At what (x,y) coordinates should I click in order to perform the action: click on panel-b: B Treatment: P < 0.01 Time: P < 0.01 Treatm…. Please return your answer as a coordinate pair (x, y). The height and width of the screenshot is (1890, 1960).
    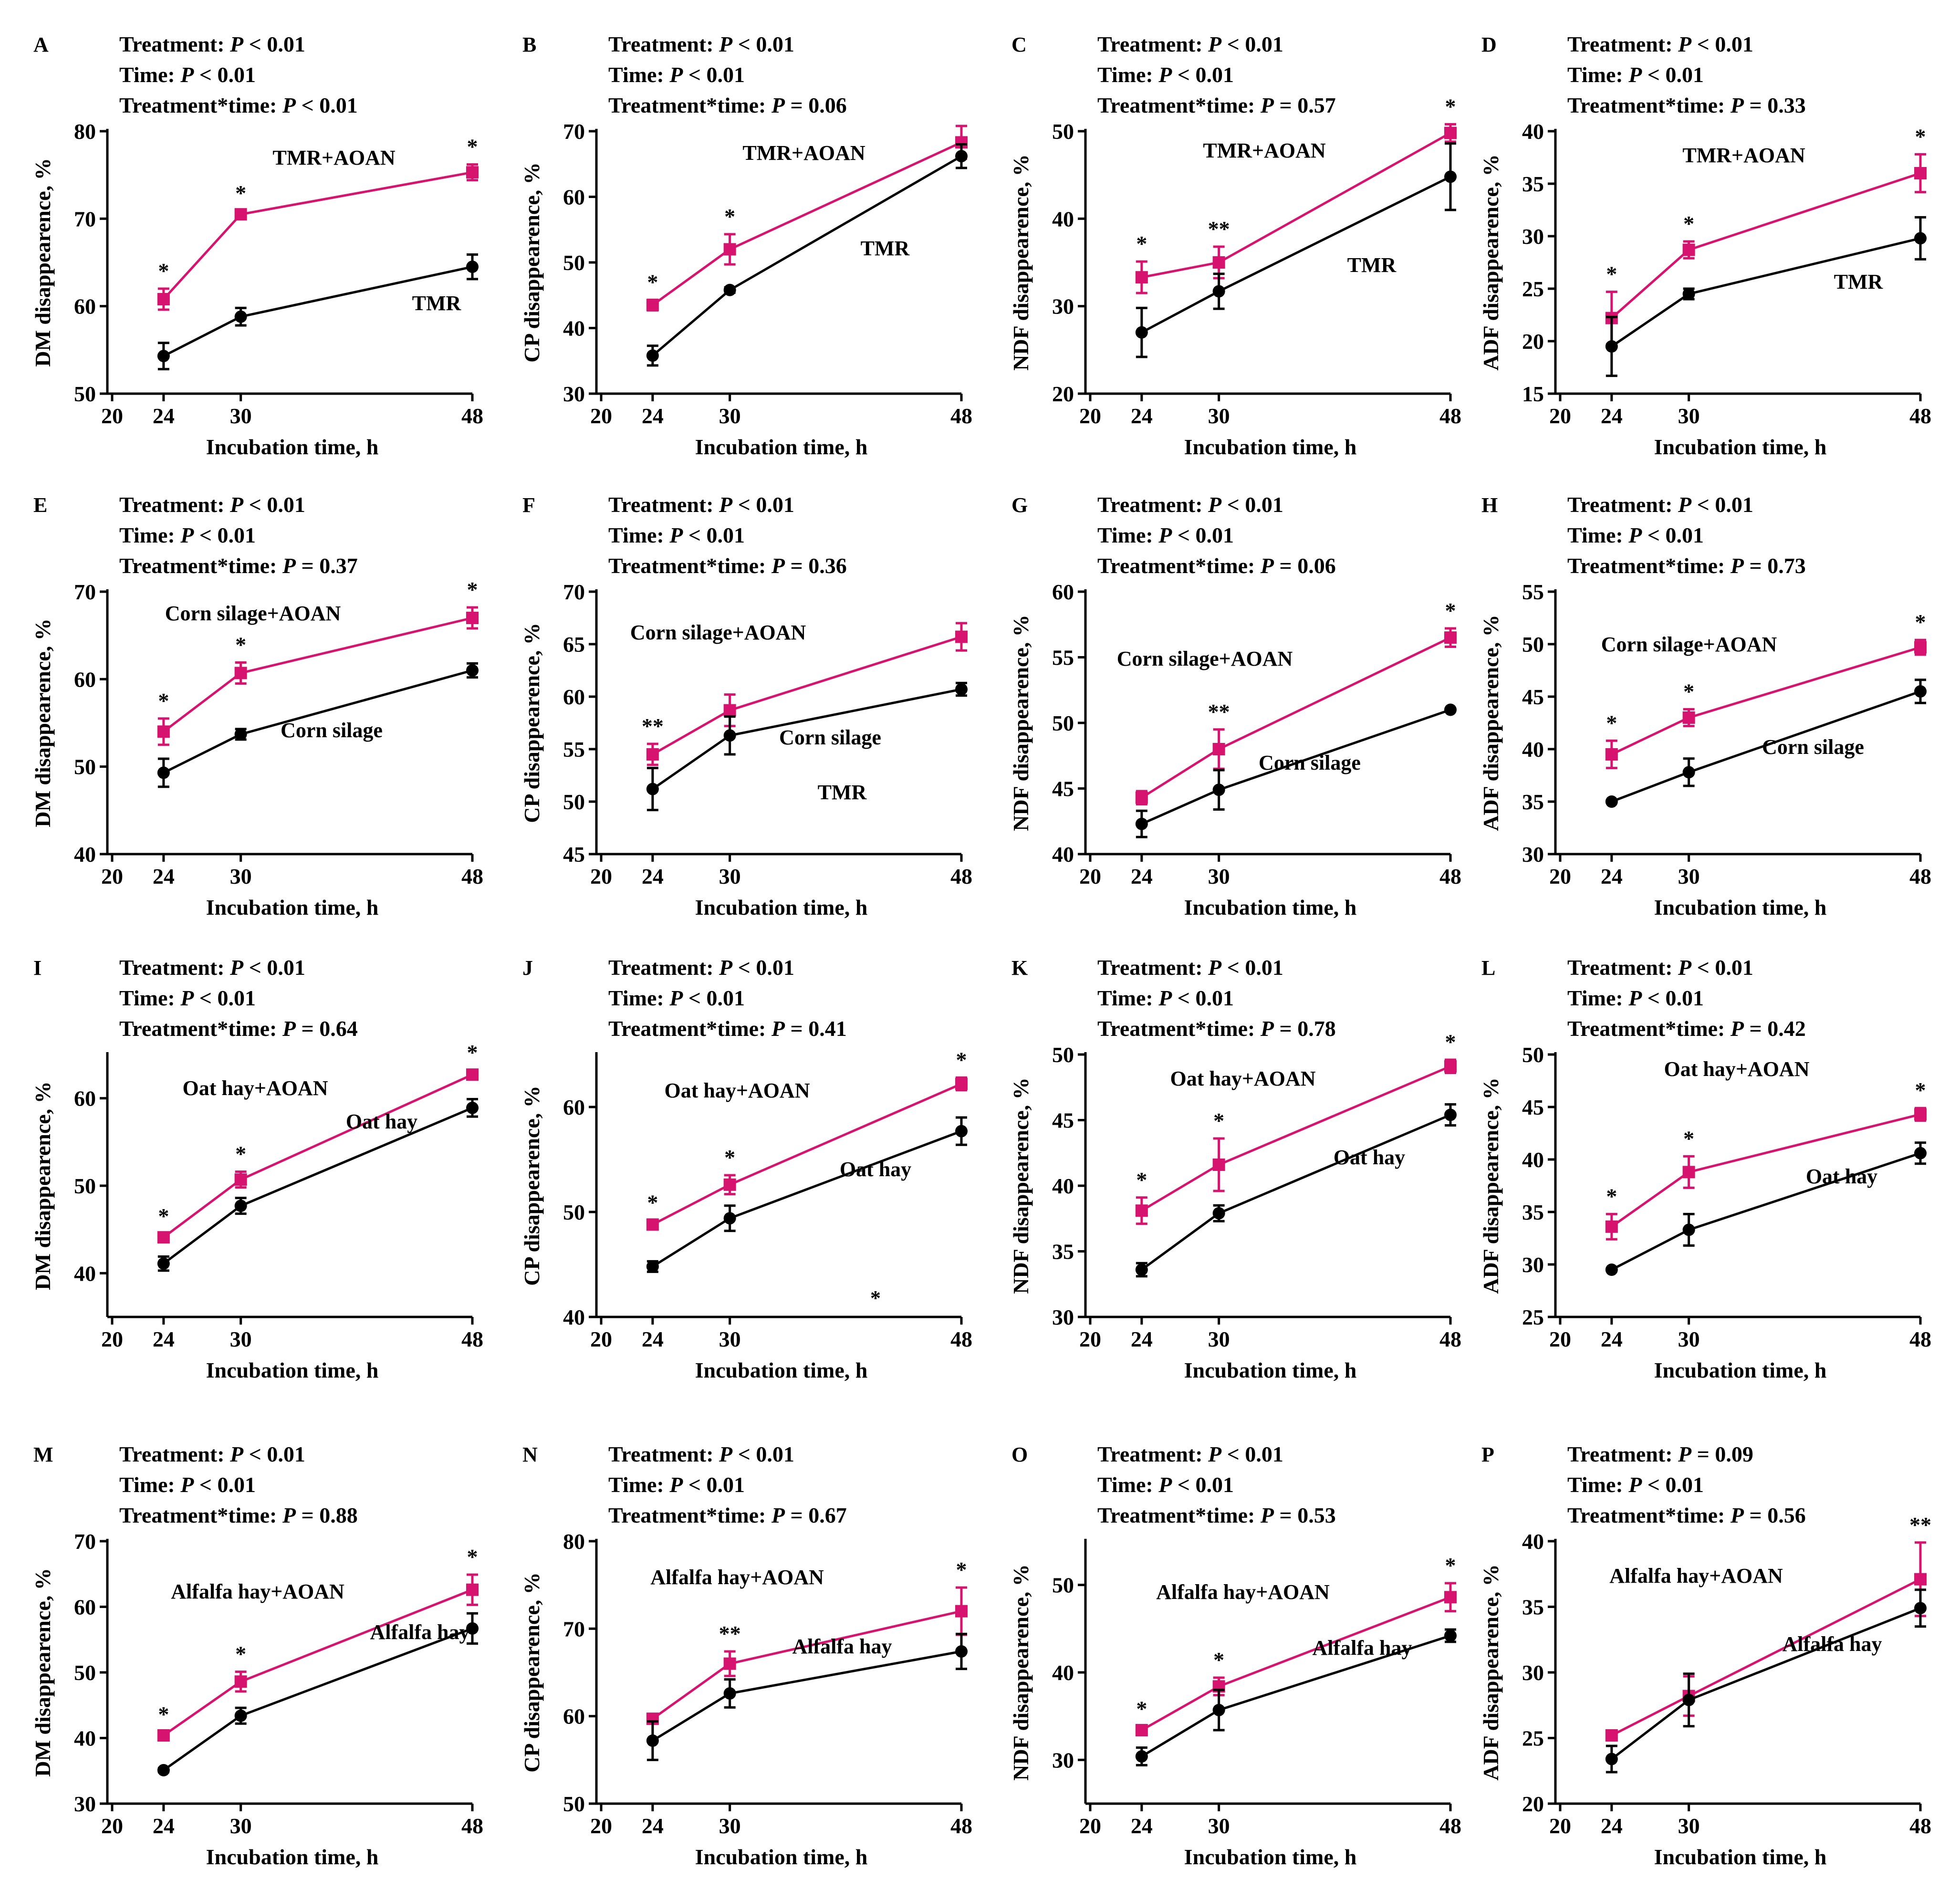
    Looking at the image, I should click on (746, 245).